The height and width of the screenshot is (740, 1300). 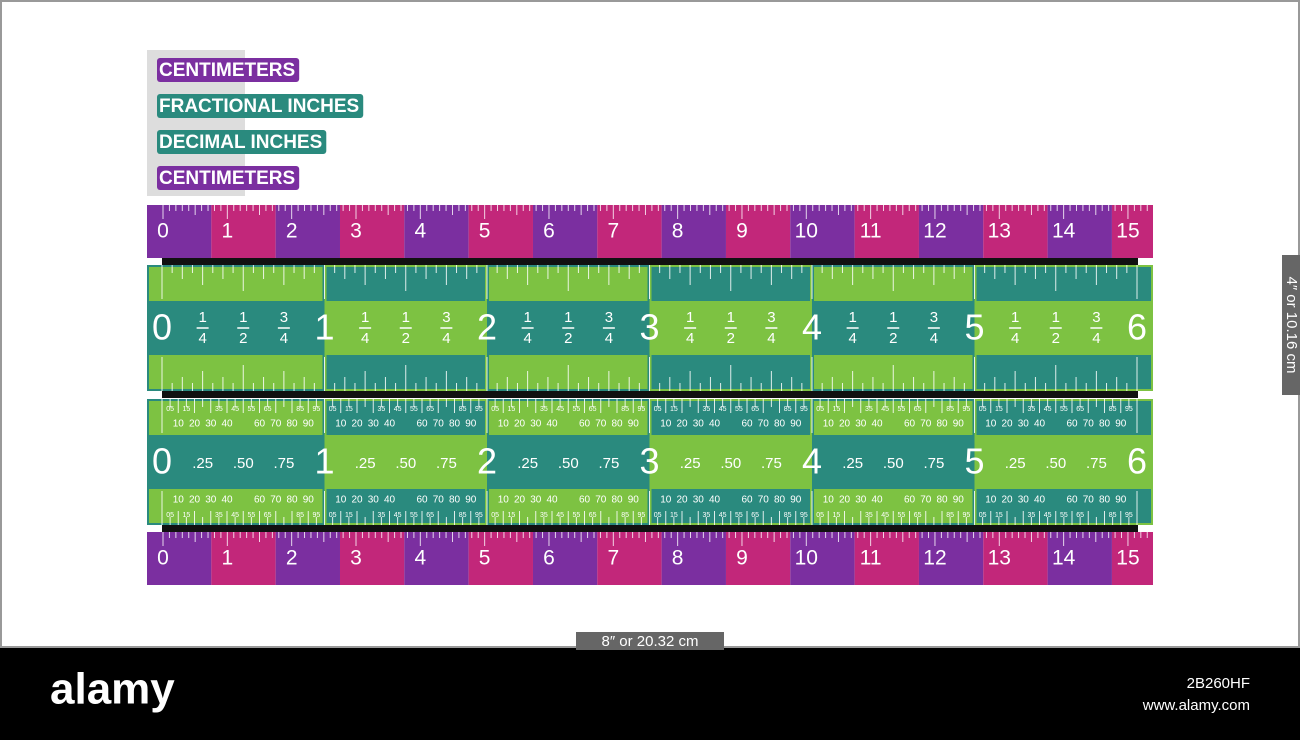 I want to click on cm-label: 13, so click(x=999, y=231).